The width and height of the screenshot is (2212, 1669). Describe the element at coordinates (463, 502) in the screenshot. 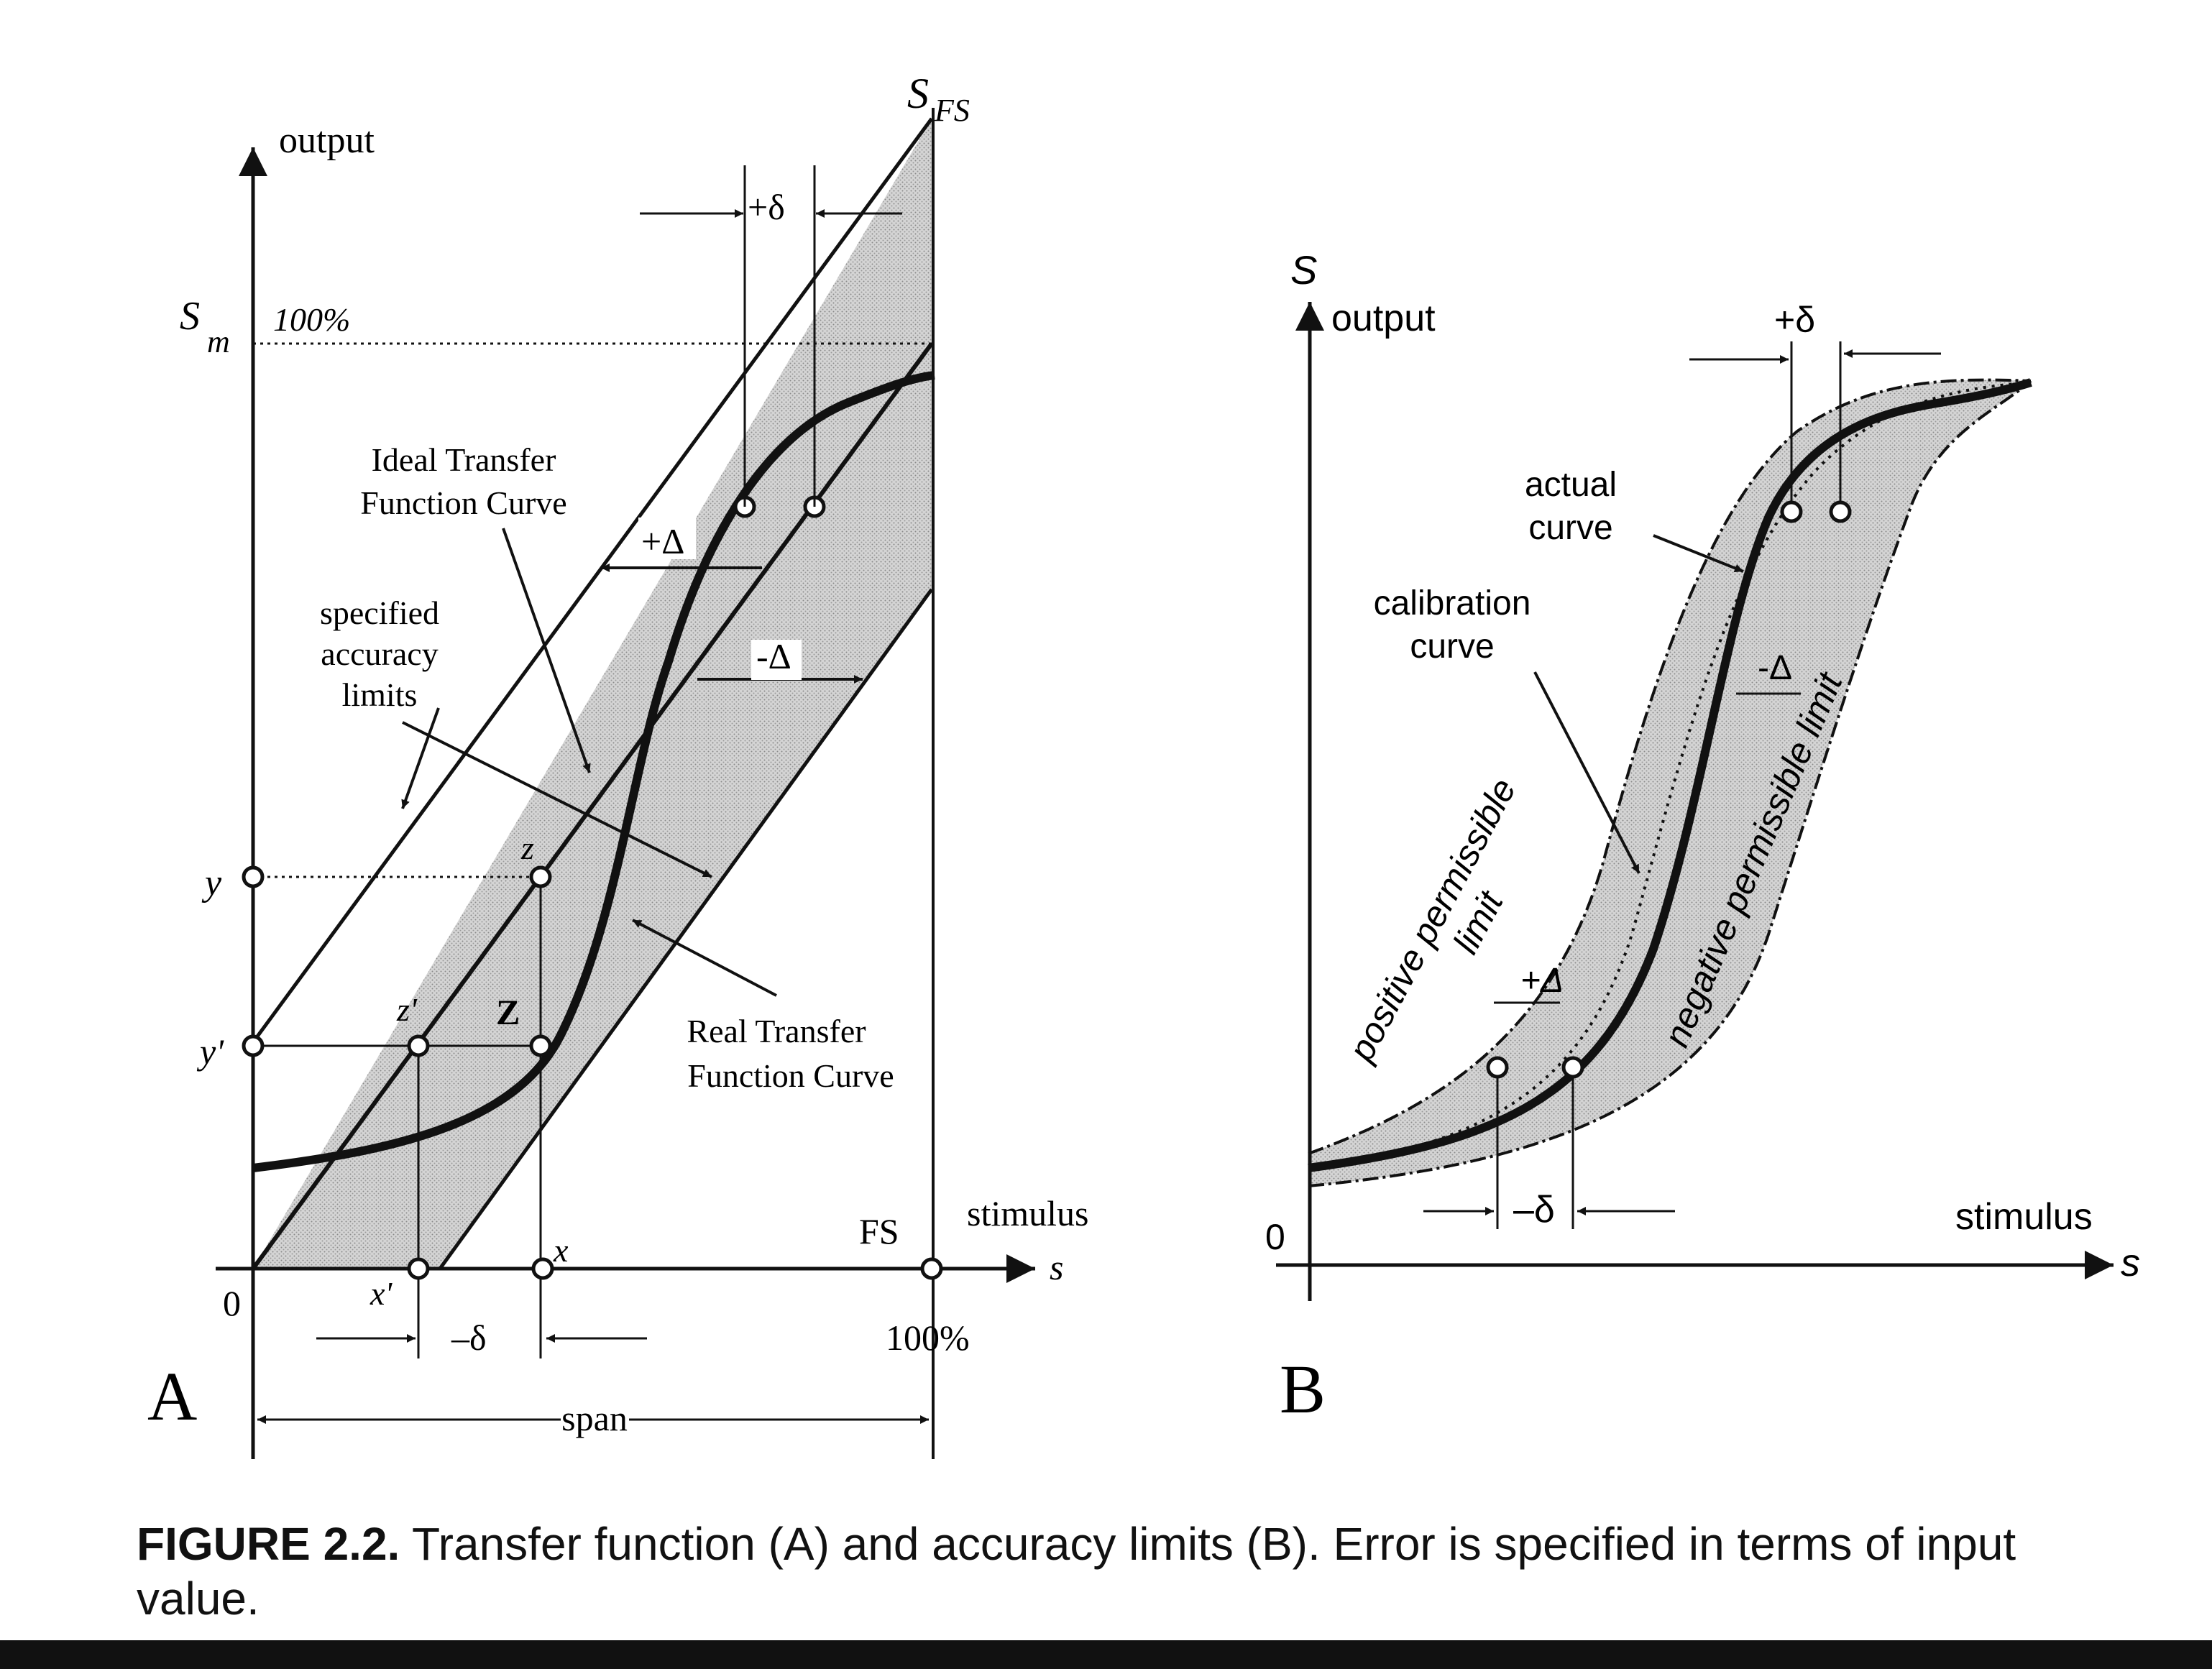

I see `ideal-curve-label-2: Function Curve` at that location.